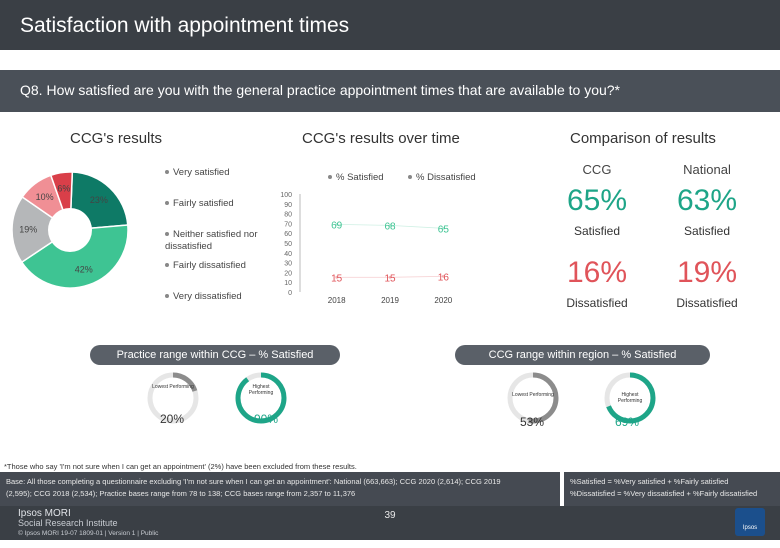  I want to click on legend-satisfied-series: % Satisfied, so click(356, 177).